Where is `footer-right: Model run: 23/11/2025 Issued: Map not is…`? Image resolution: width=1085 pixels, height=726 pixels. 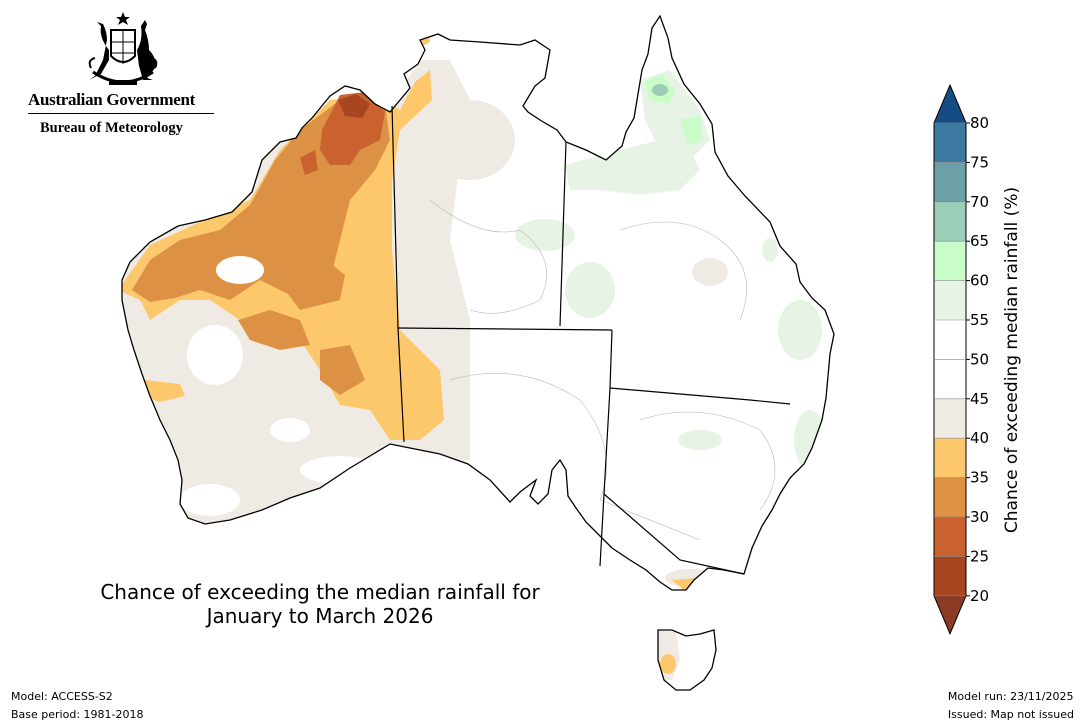 footer-right: Model run: 23/11/2025 Issued: Map not is… is located at coordinates (1011, 706).